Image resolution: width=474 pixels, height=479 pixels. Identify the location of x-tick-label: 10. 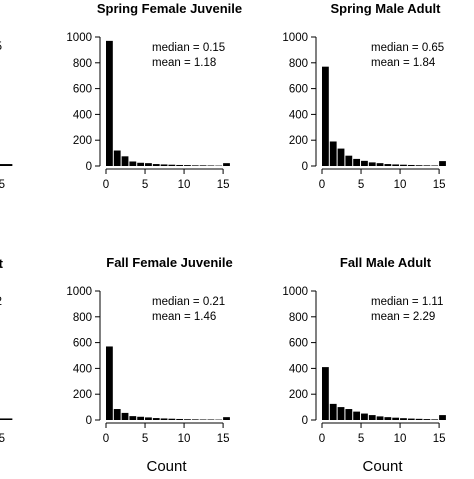
(400, 185).